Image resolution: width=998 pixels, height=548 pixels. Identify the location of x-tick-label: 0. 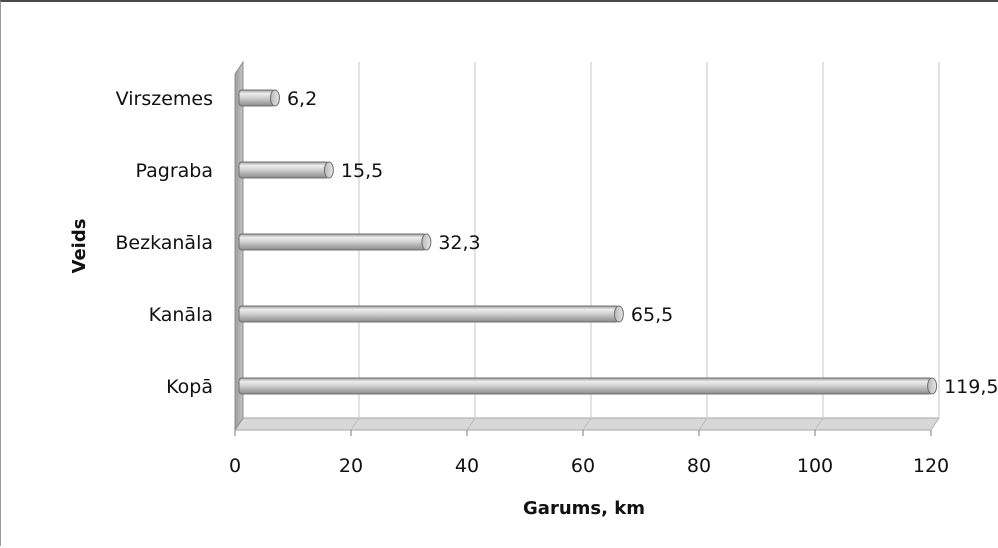
(235, 466).